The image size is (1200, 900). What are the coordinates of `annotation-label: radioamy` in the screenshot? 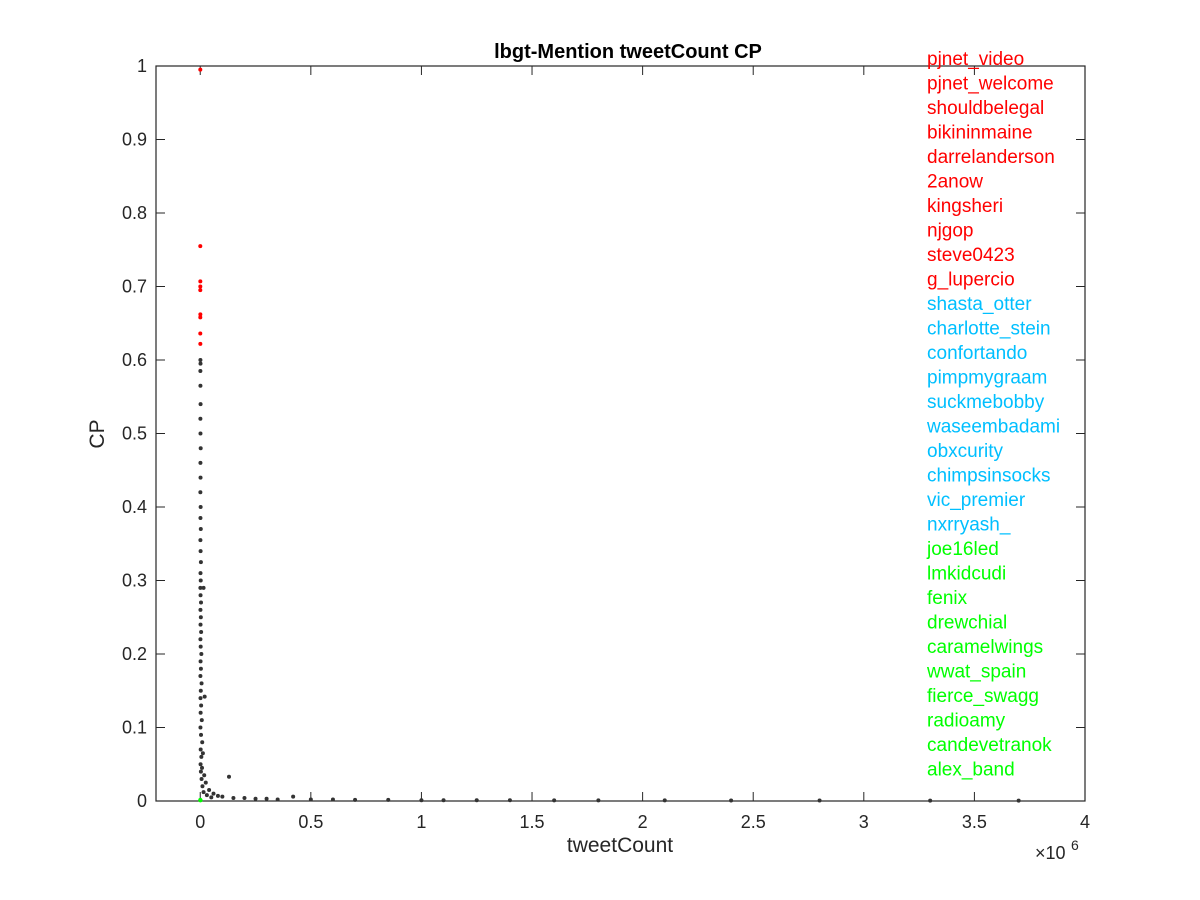 It's located at (966, 721).